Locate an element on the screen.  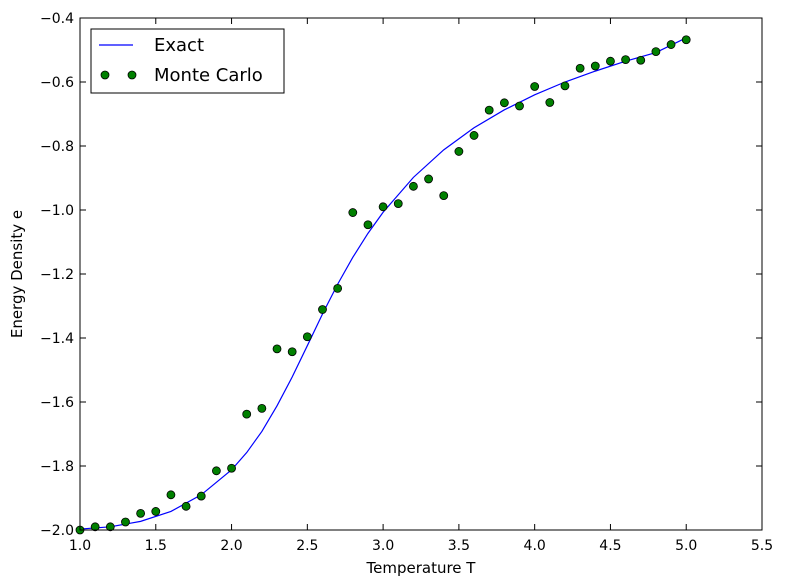
y-tick-label-6: −0.8 is located at coordinates (57, 147).